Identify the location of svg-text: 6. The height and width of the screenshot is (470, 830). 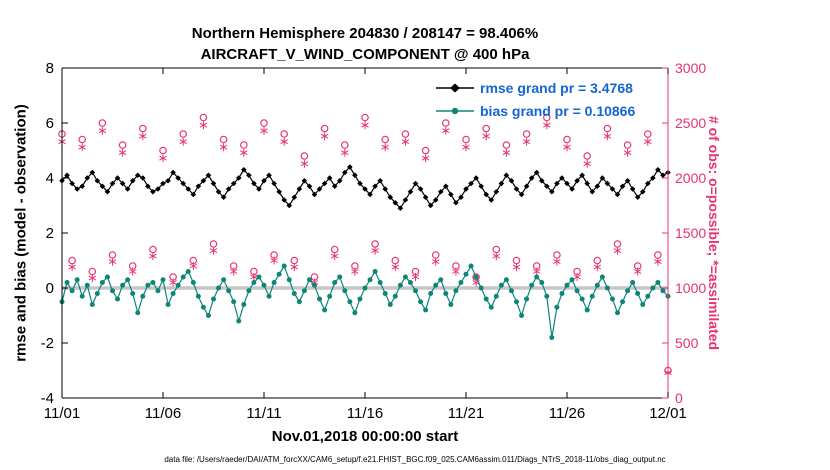
(50, 123).